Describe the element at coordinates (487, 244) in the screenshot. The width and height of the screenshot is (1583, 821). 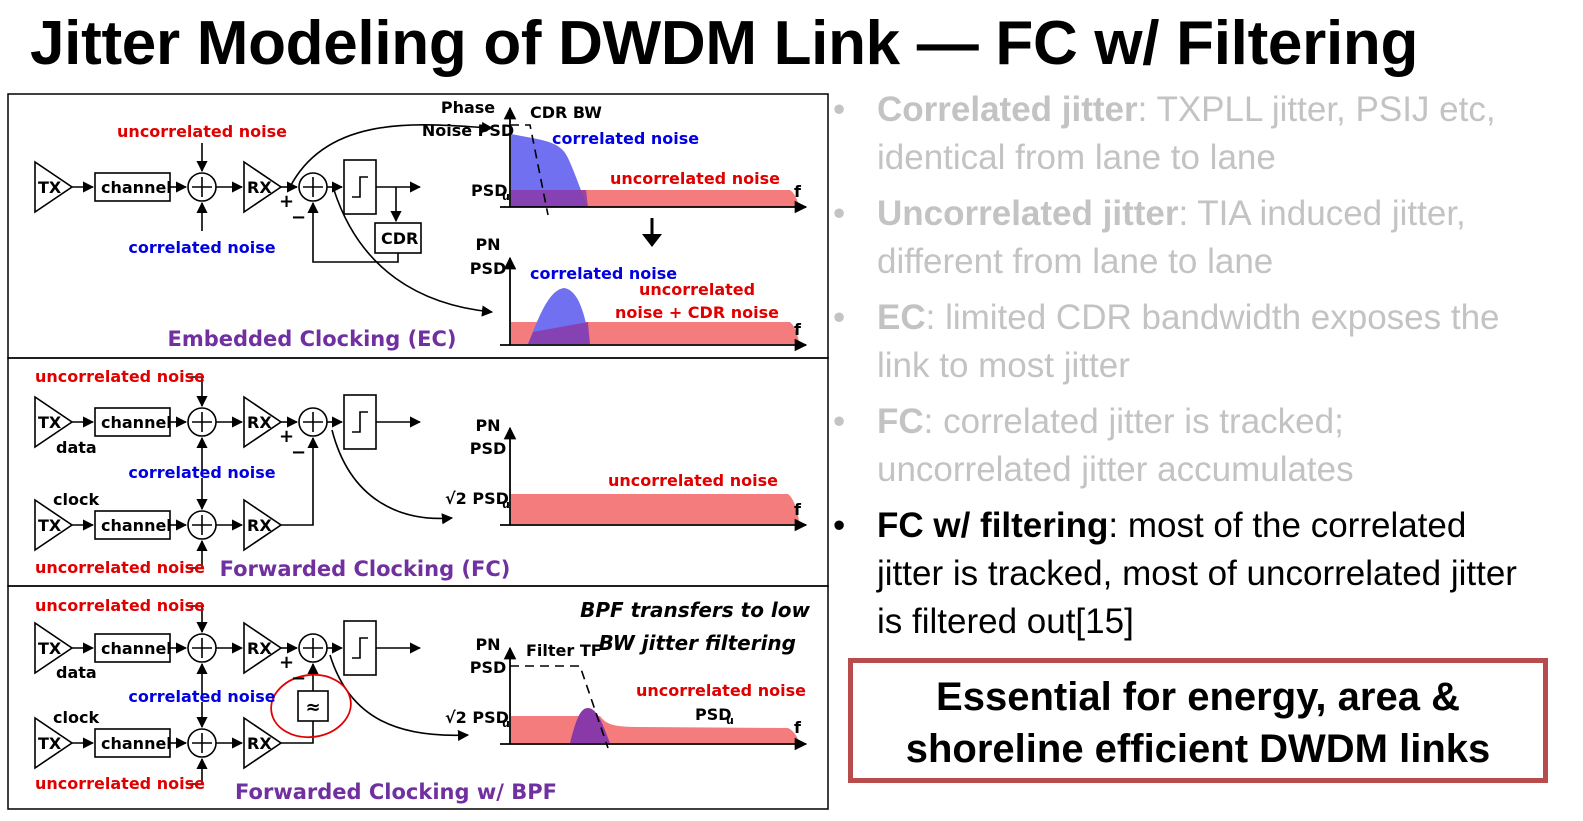
I see `ec-plot2-pn-label: PN` at that location.